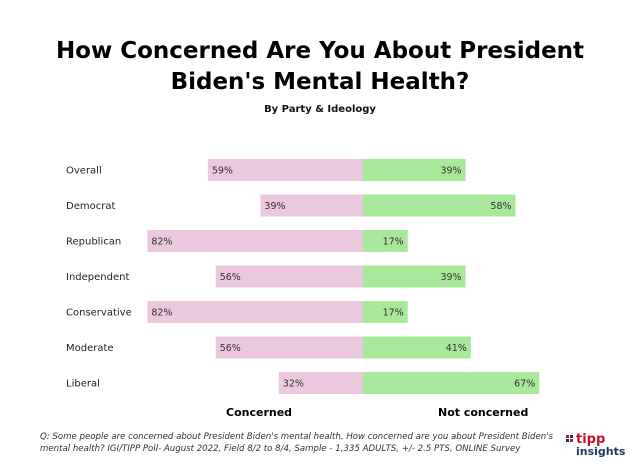  What do you see at coordinates (99, 313) in the screenshot?
I see `category-label: Conservative` at bounding box center [99, 313].